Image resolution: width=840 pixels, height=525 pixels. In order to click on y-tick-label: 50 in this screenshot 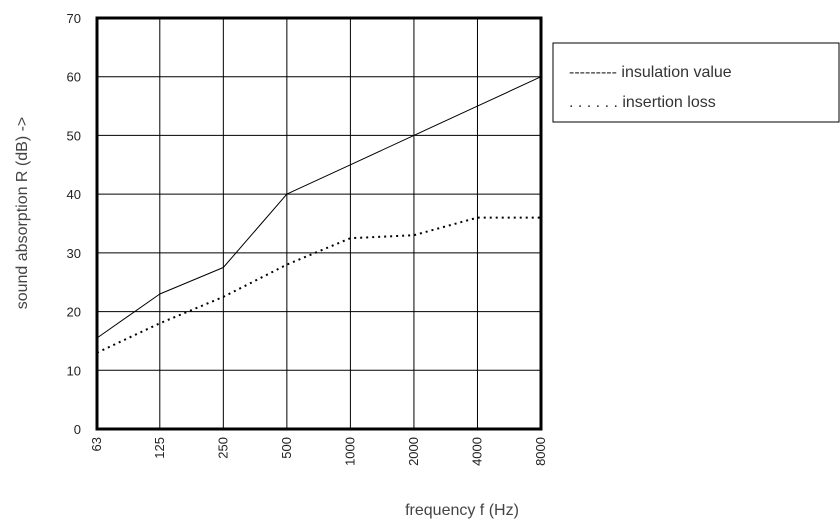, I will do `click(74, 135)`.